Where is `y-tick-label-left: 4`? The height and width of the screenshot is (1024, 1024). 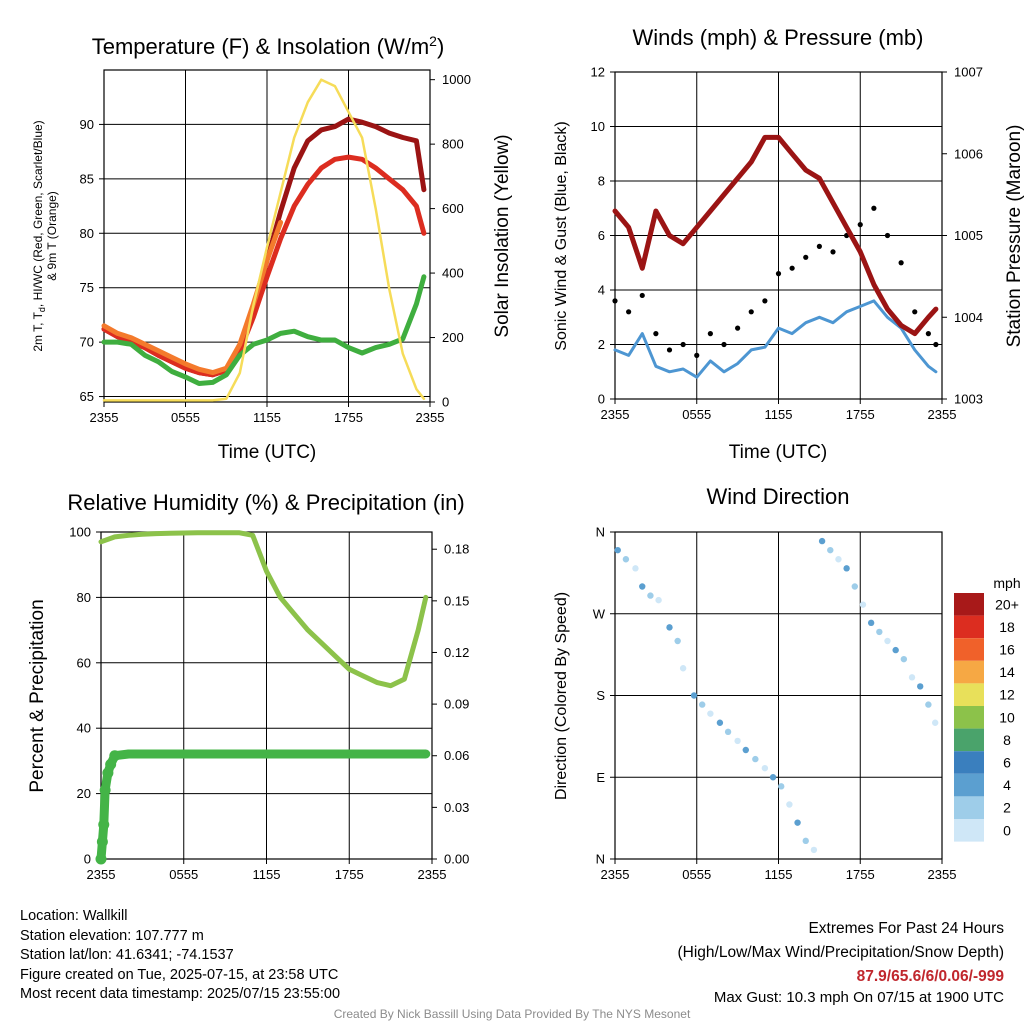
y-tick-label-left: 4 is located at coordinates (601, 290).